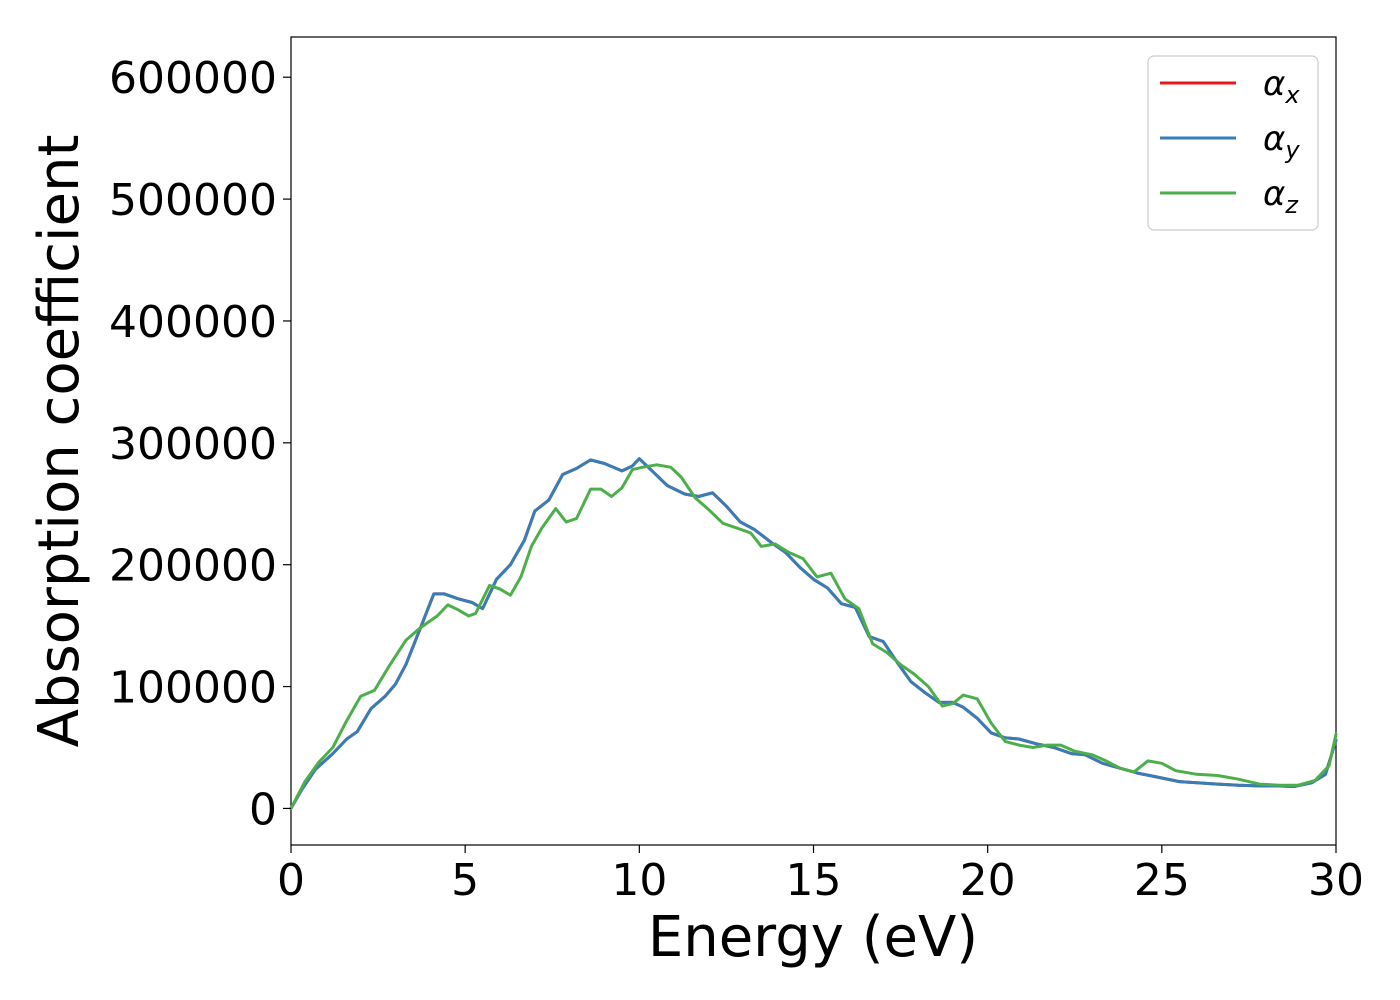 This screenshot has height=1000, width=1400. Describe the element at coordinates (639, 880) in the screenshot. I see `x-tick-label: 10` at that location.